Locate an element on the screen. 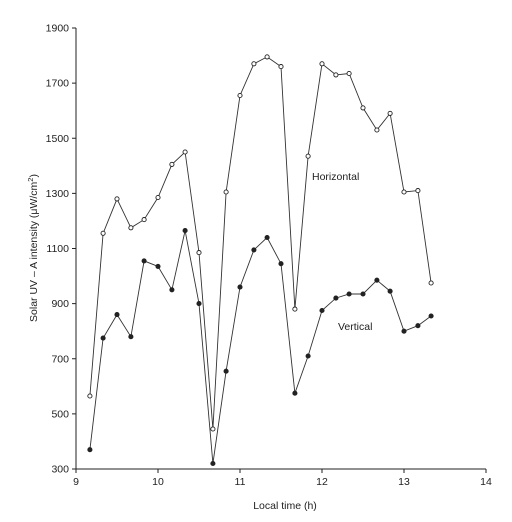 This screenshot has height=522, width=512. y-tick-label: 700 is located at coordinates (60, 359).